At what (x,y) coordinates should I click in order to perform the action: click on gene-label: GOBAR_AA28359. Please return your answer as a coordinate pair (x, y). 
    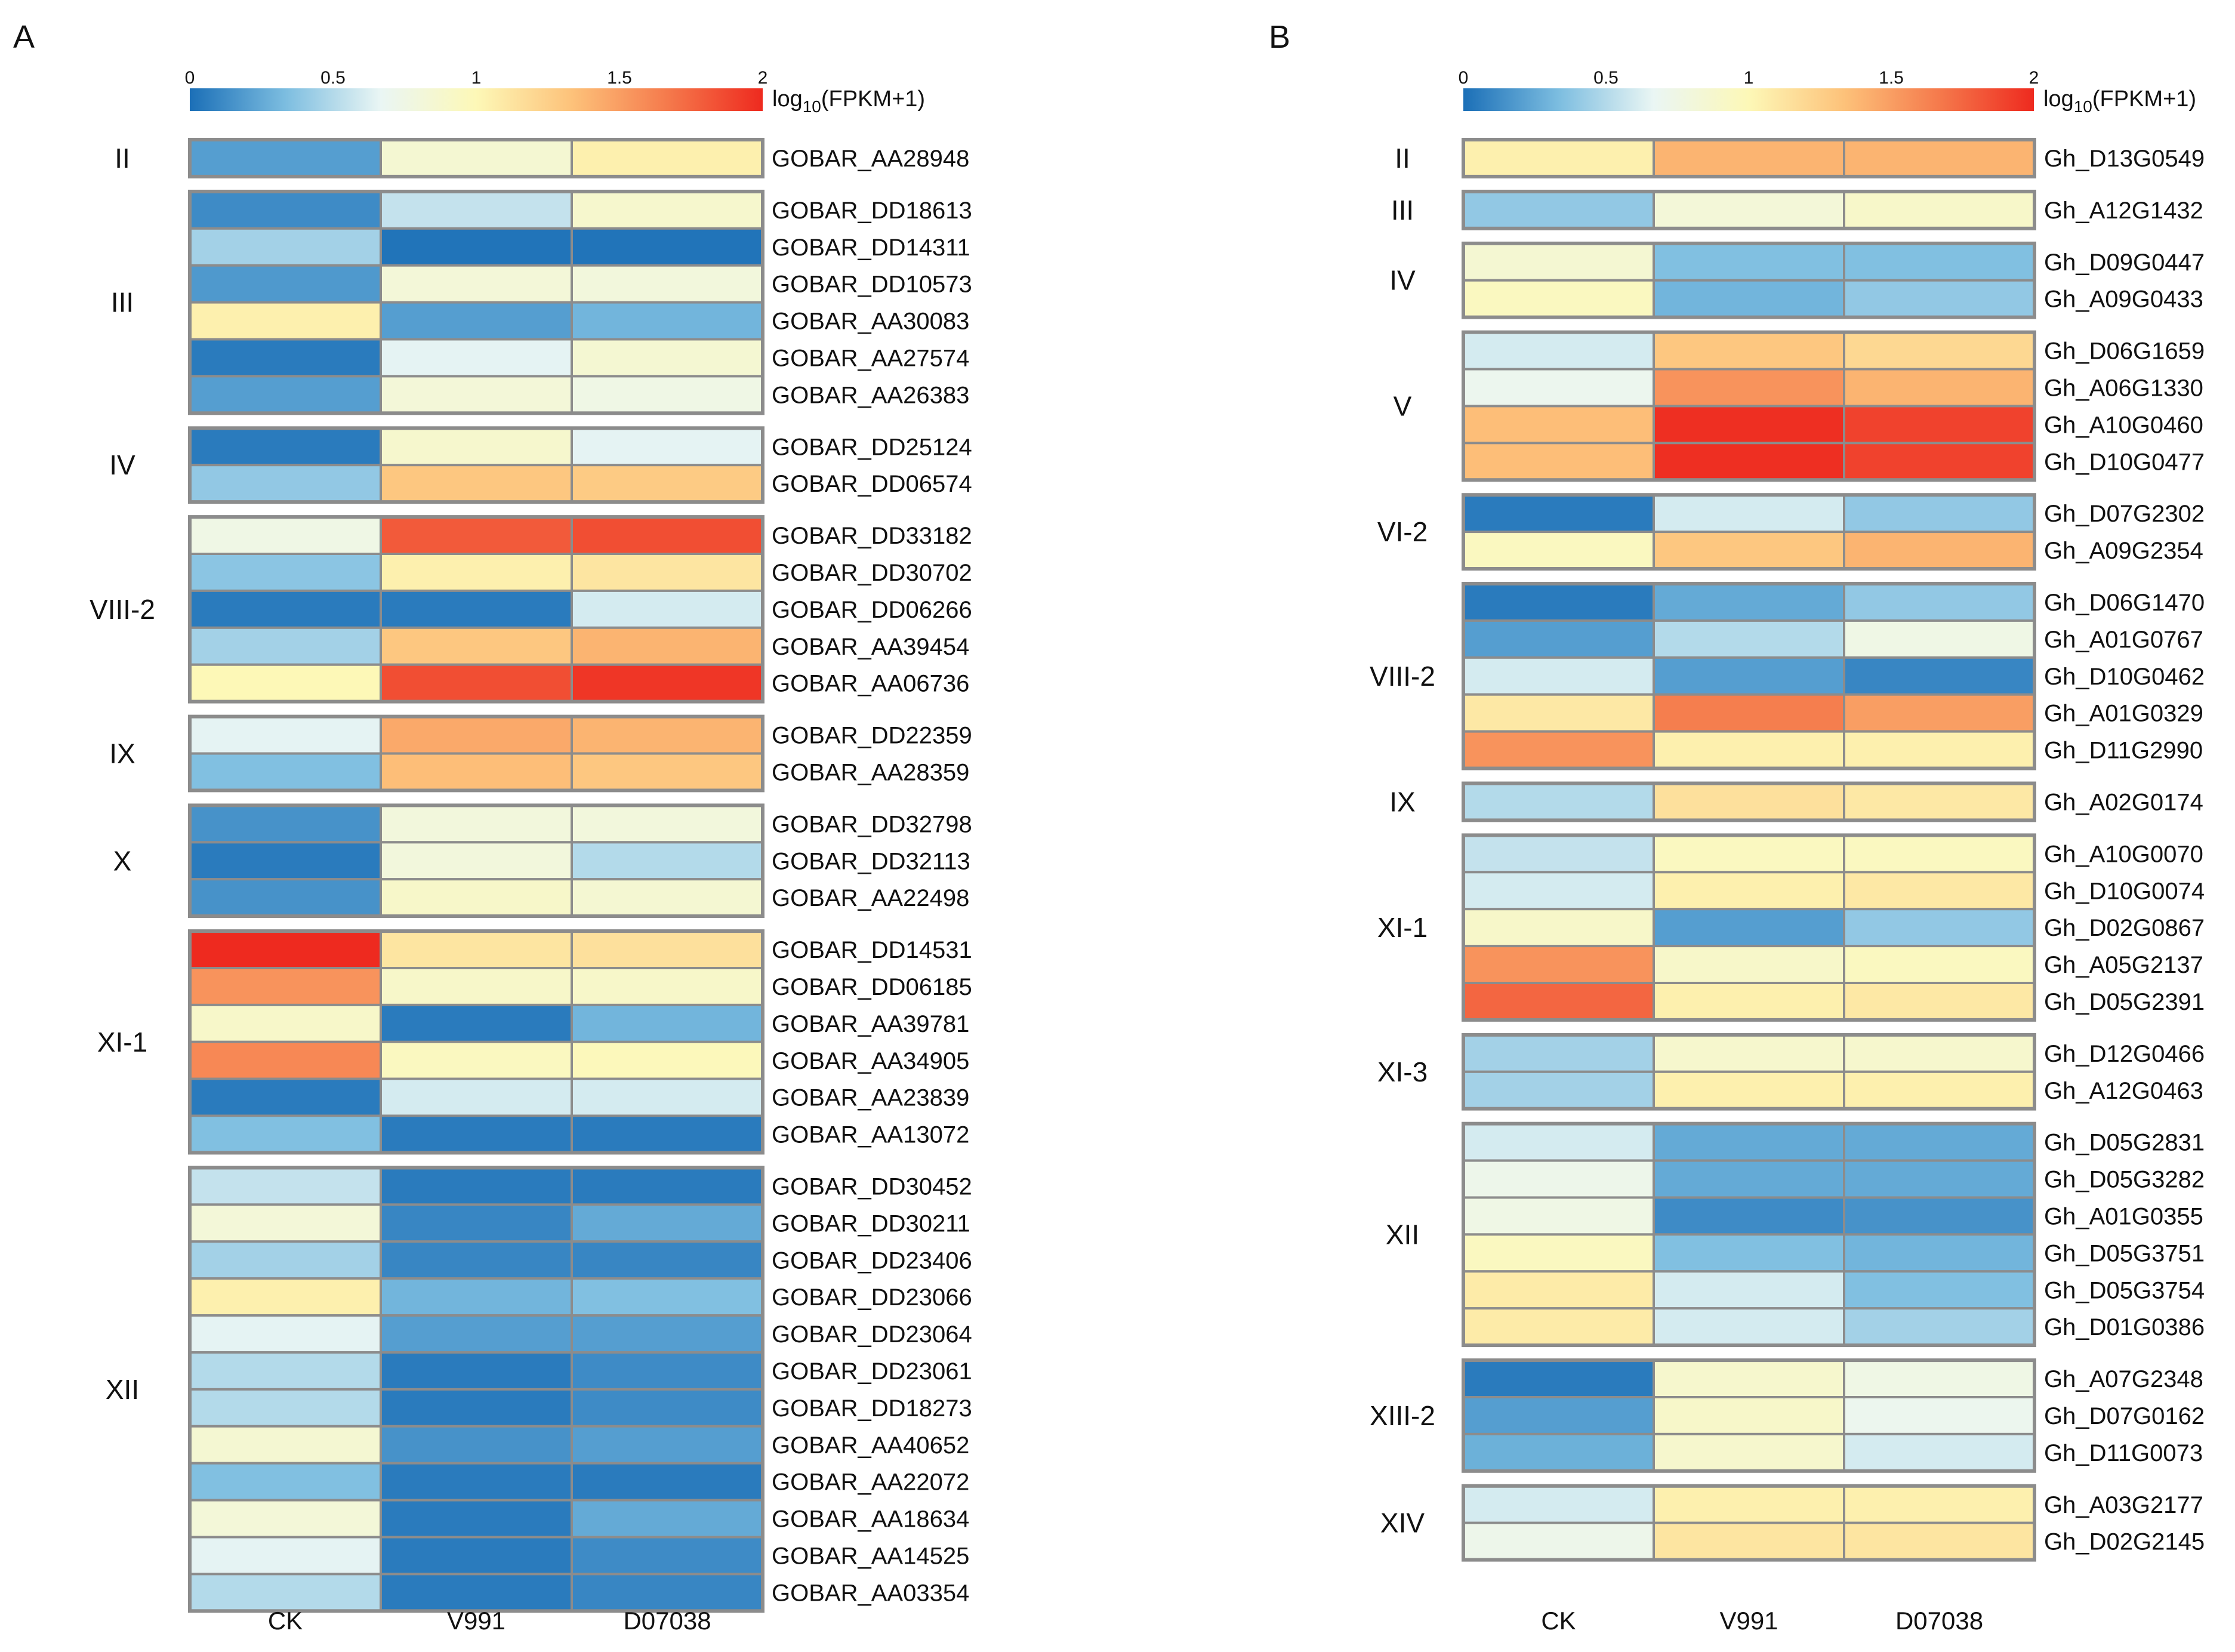
    Looking at the image, I should click on (871, 772).